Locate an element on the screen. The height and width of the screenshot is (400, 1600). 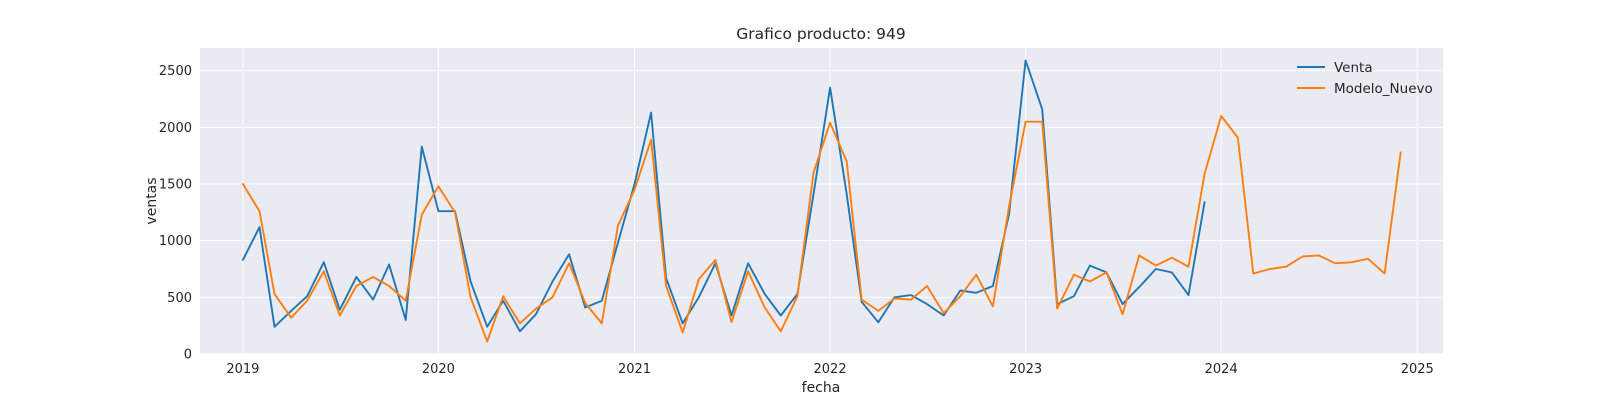
y-axis-title: ventas is located at coordinates (152, 200).